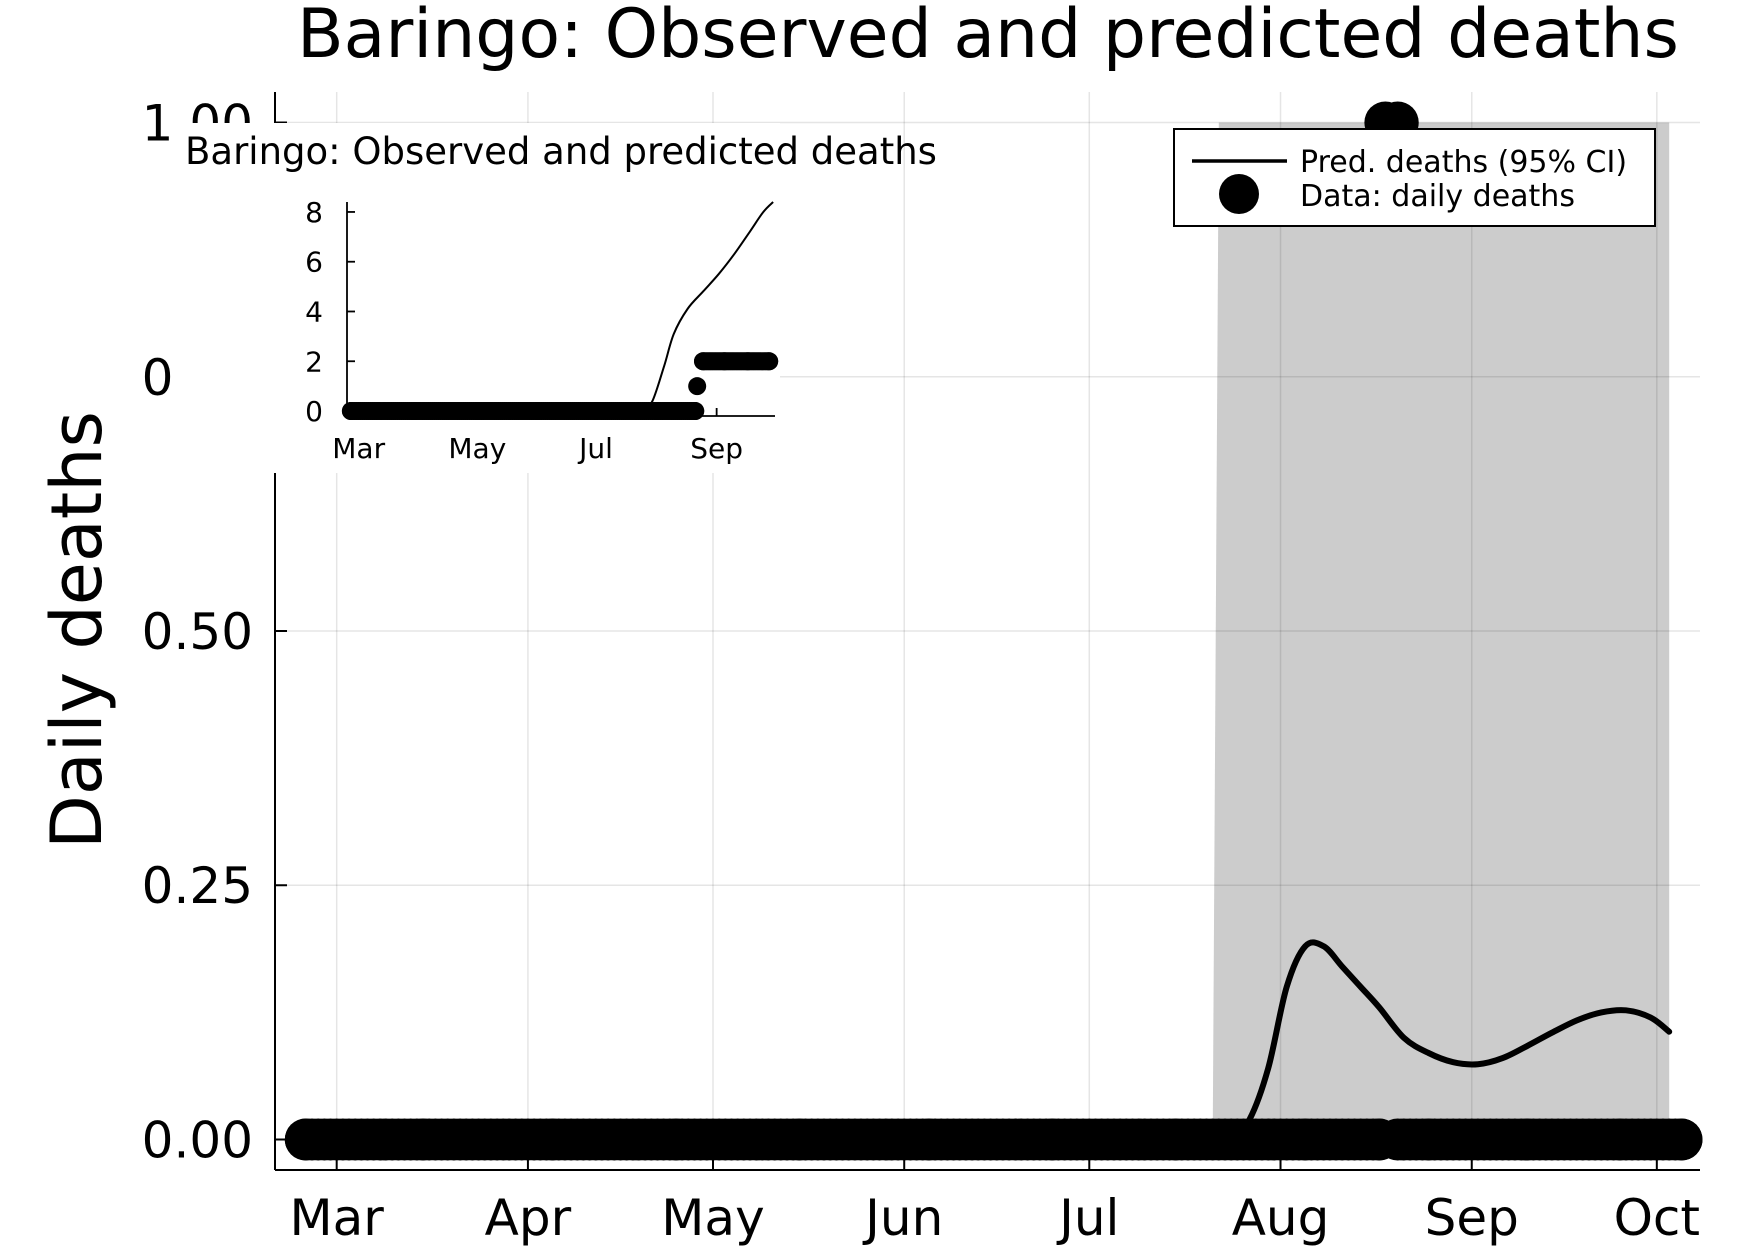  Describe the element at coordinates (1239, 194) in the screenshot. I see `legend-marker-swatch` at that location.